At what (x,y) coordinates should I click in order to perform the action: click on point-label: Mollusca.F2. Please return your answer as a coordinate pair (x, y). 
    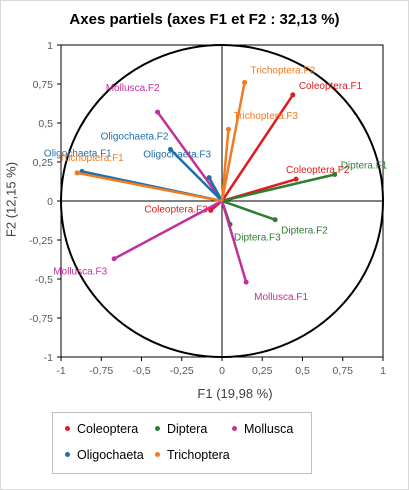
    Looking at the image, I should click on (133, 88).